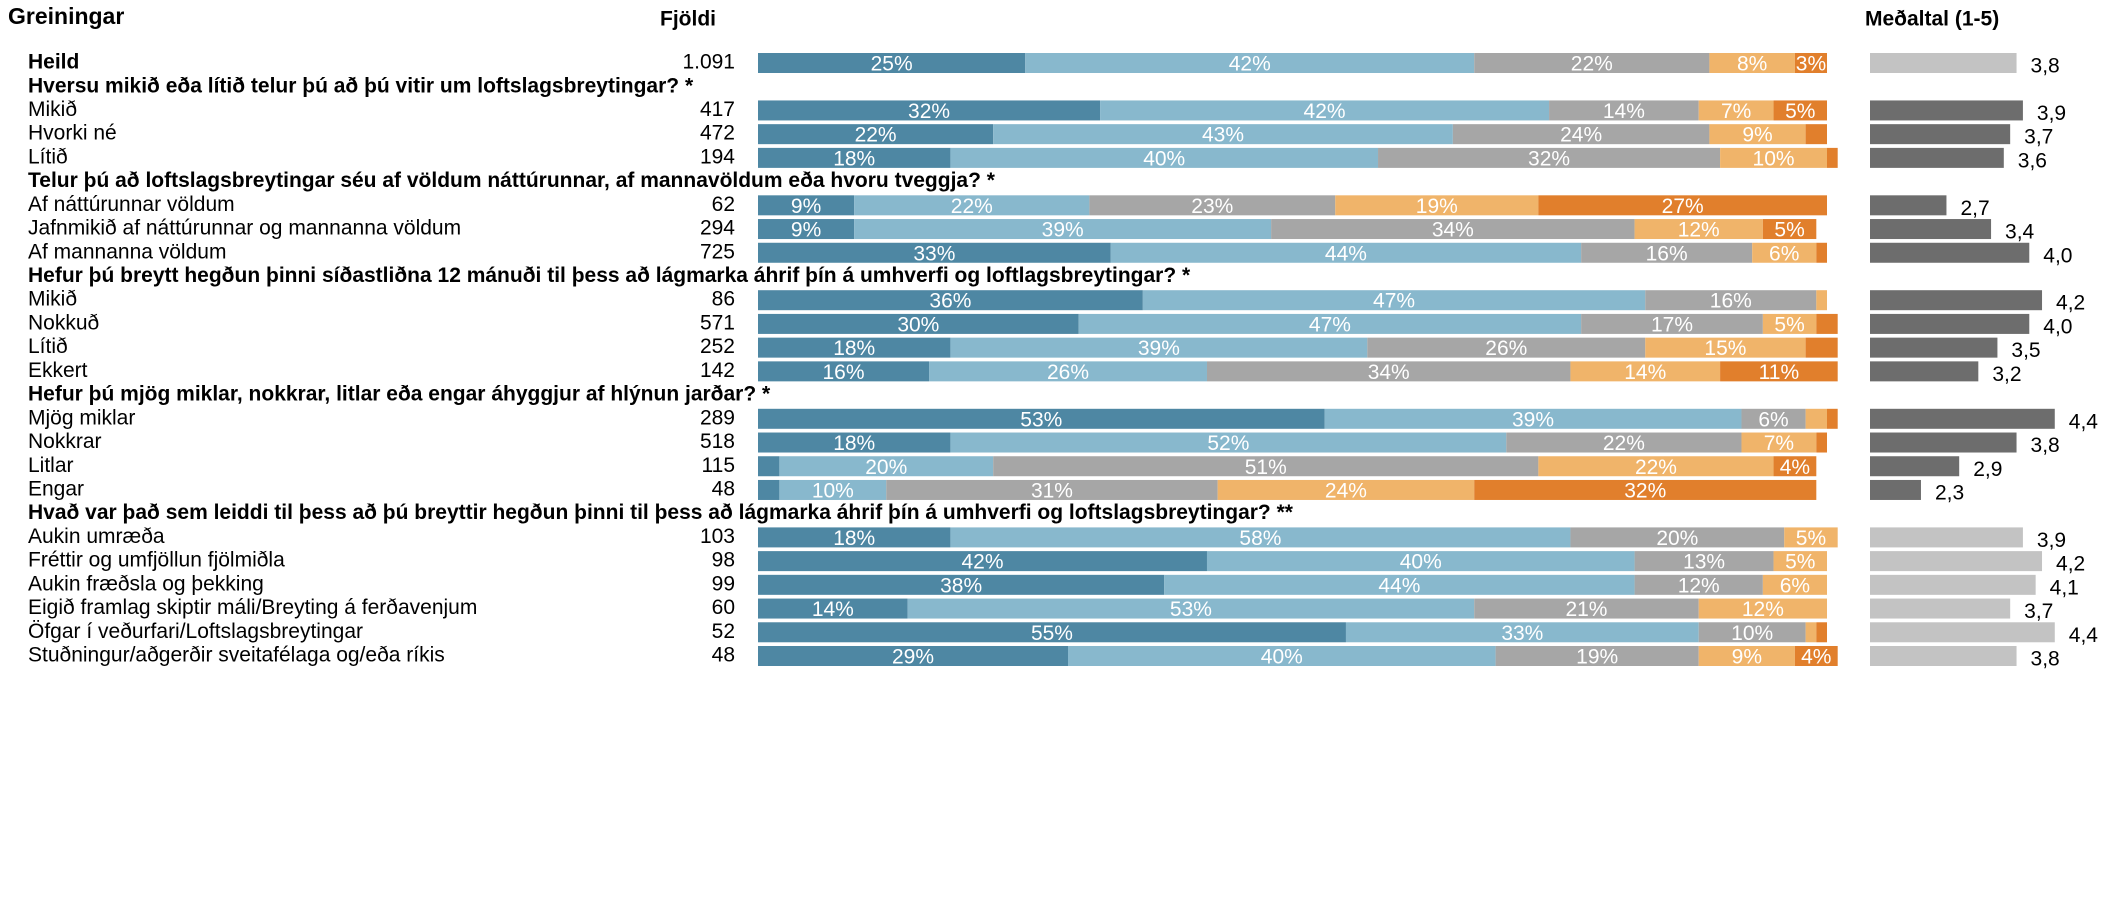  I want to click on segment-label: 6%, so click(1773, 419).